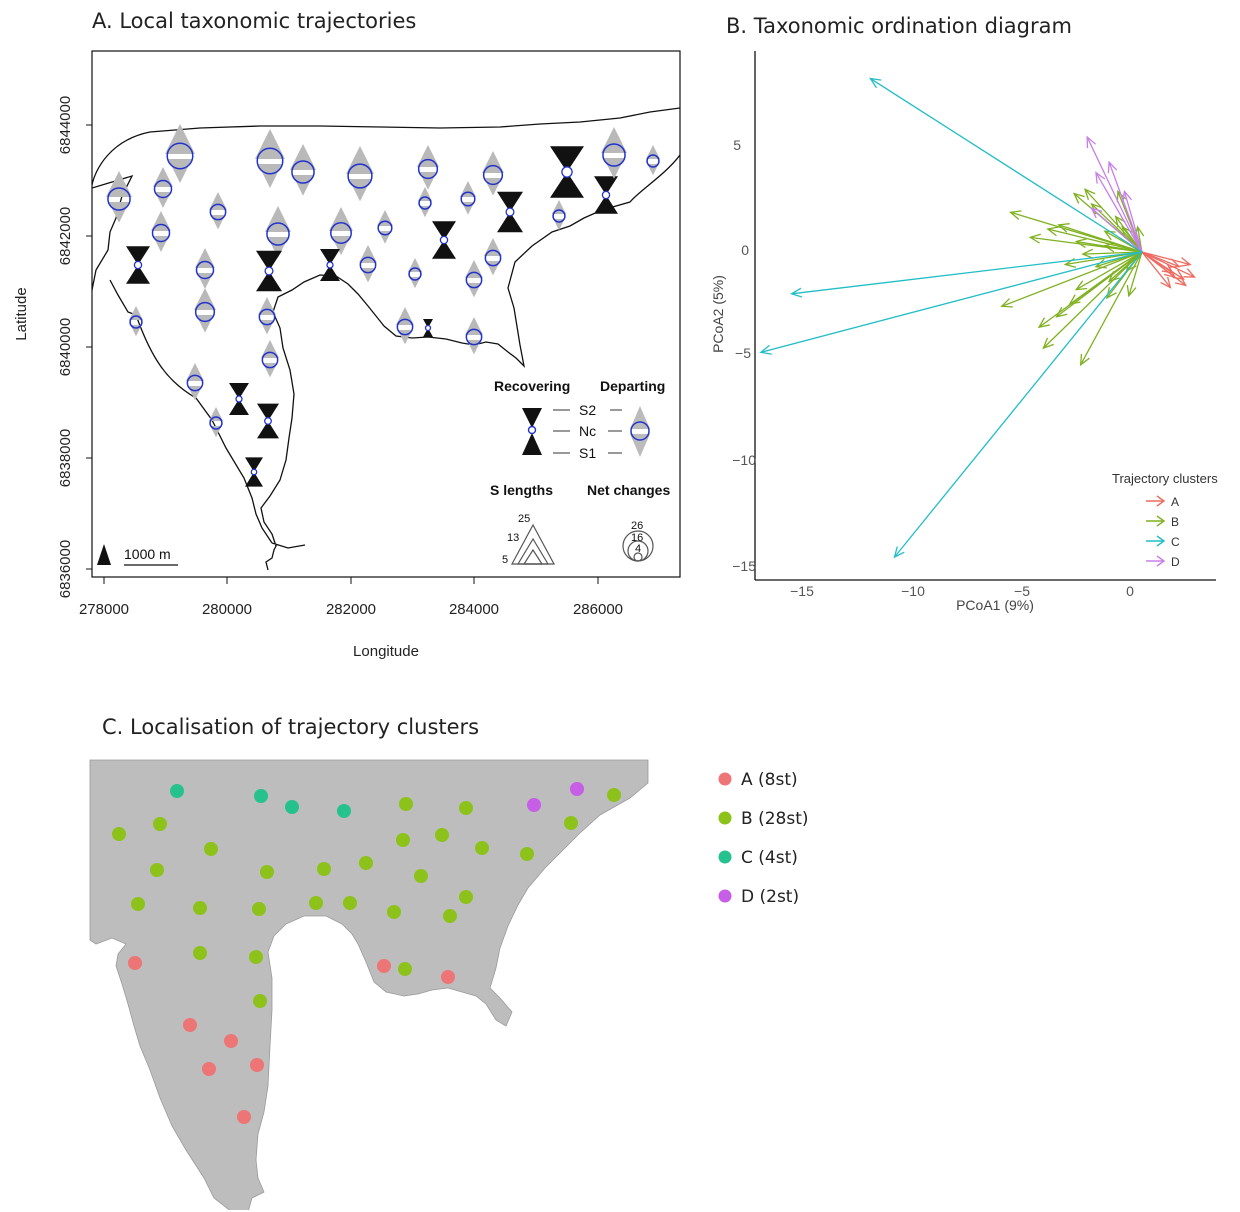 The height and width of the screenshot is (1212, 1240). What do you see at coordinates (598, 609) in the screenshot?
I see `x-tick: 286000` at bounding box center [598, 609].